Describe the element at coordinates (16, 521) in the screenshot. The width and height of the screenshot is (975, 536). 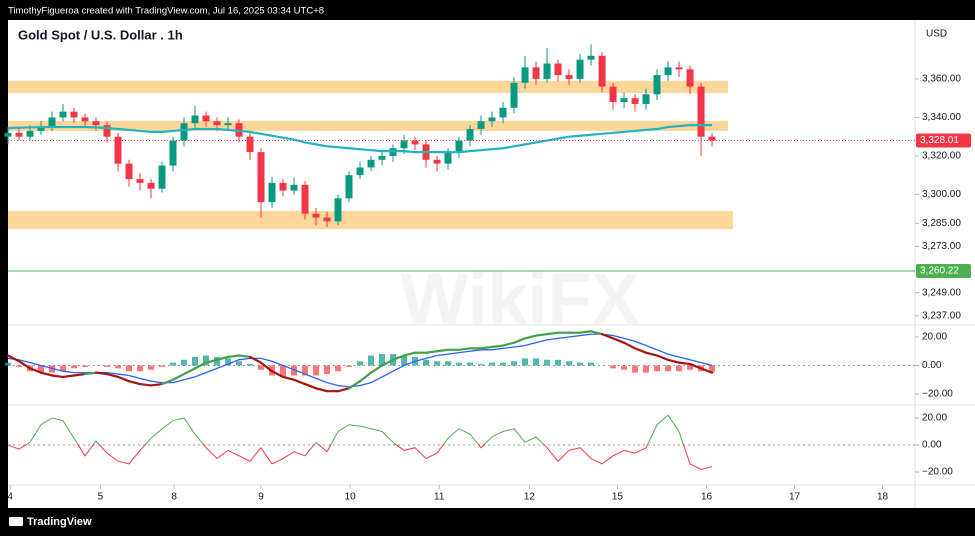
I see `footer-logo` at that location.